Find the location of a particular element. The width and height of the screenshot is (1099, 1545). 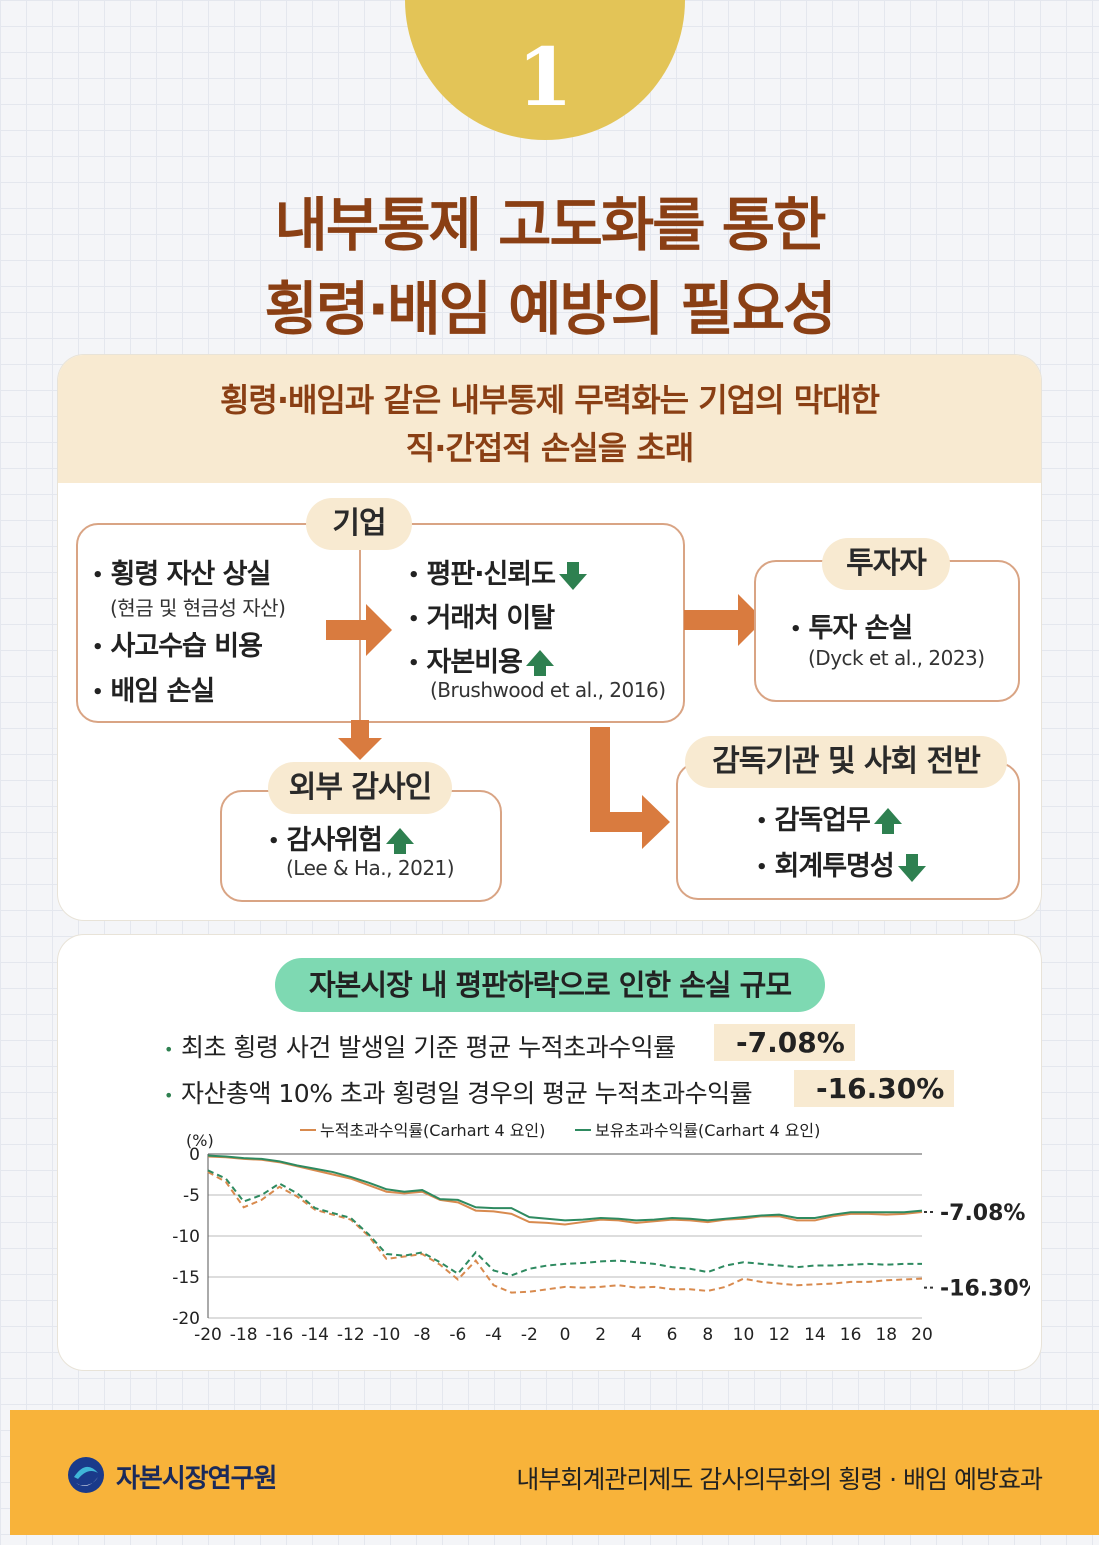

x-tick-label: -2 is located at coordinates (529, 1335).